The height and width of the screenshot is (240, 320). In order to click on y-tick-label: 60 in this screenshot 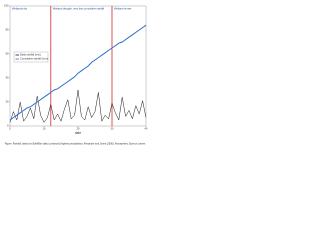, I will do `click(7, 54)`.